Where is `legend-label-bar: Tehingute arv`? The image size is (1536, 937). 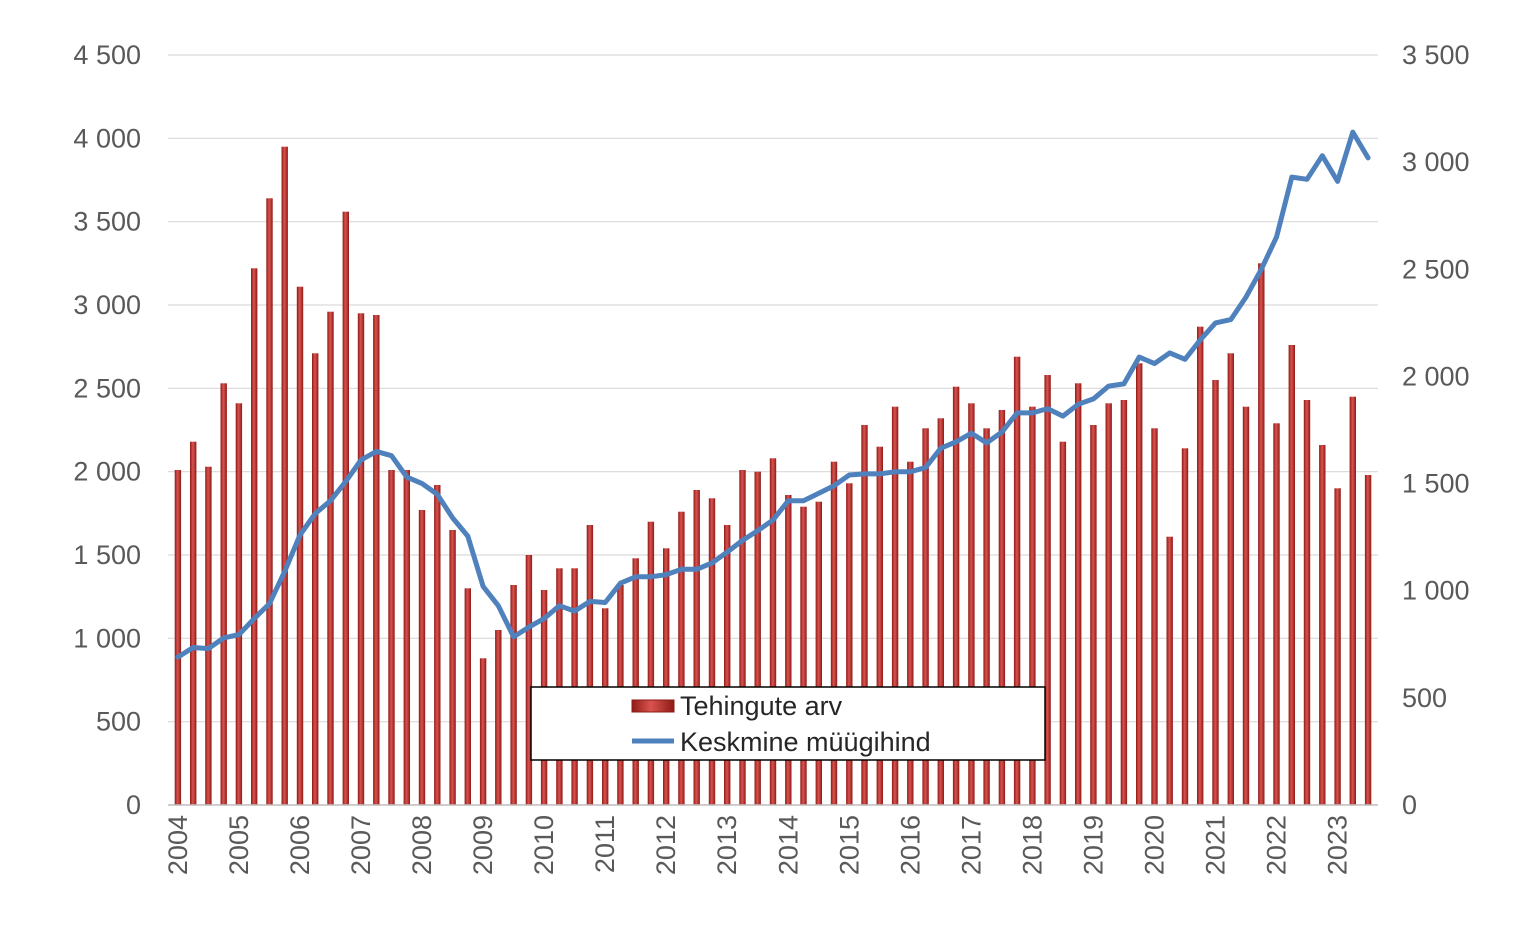 legend-label-bar: Tehingute arv is located at coordinates (761, 706).